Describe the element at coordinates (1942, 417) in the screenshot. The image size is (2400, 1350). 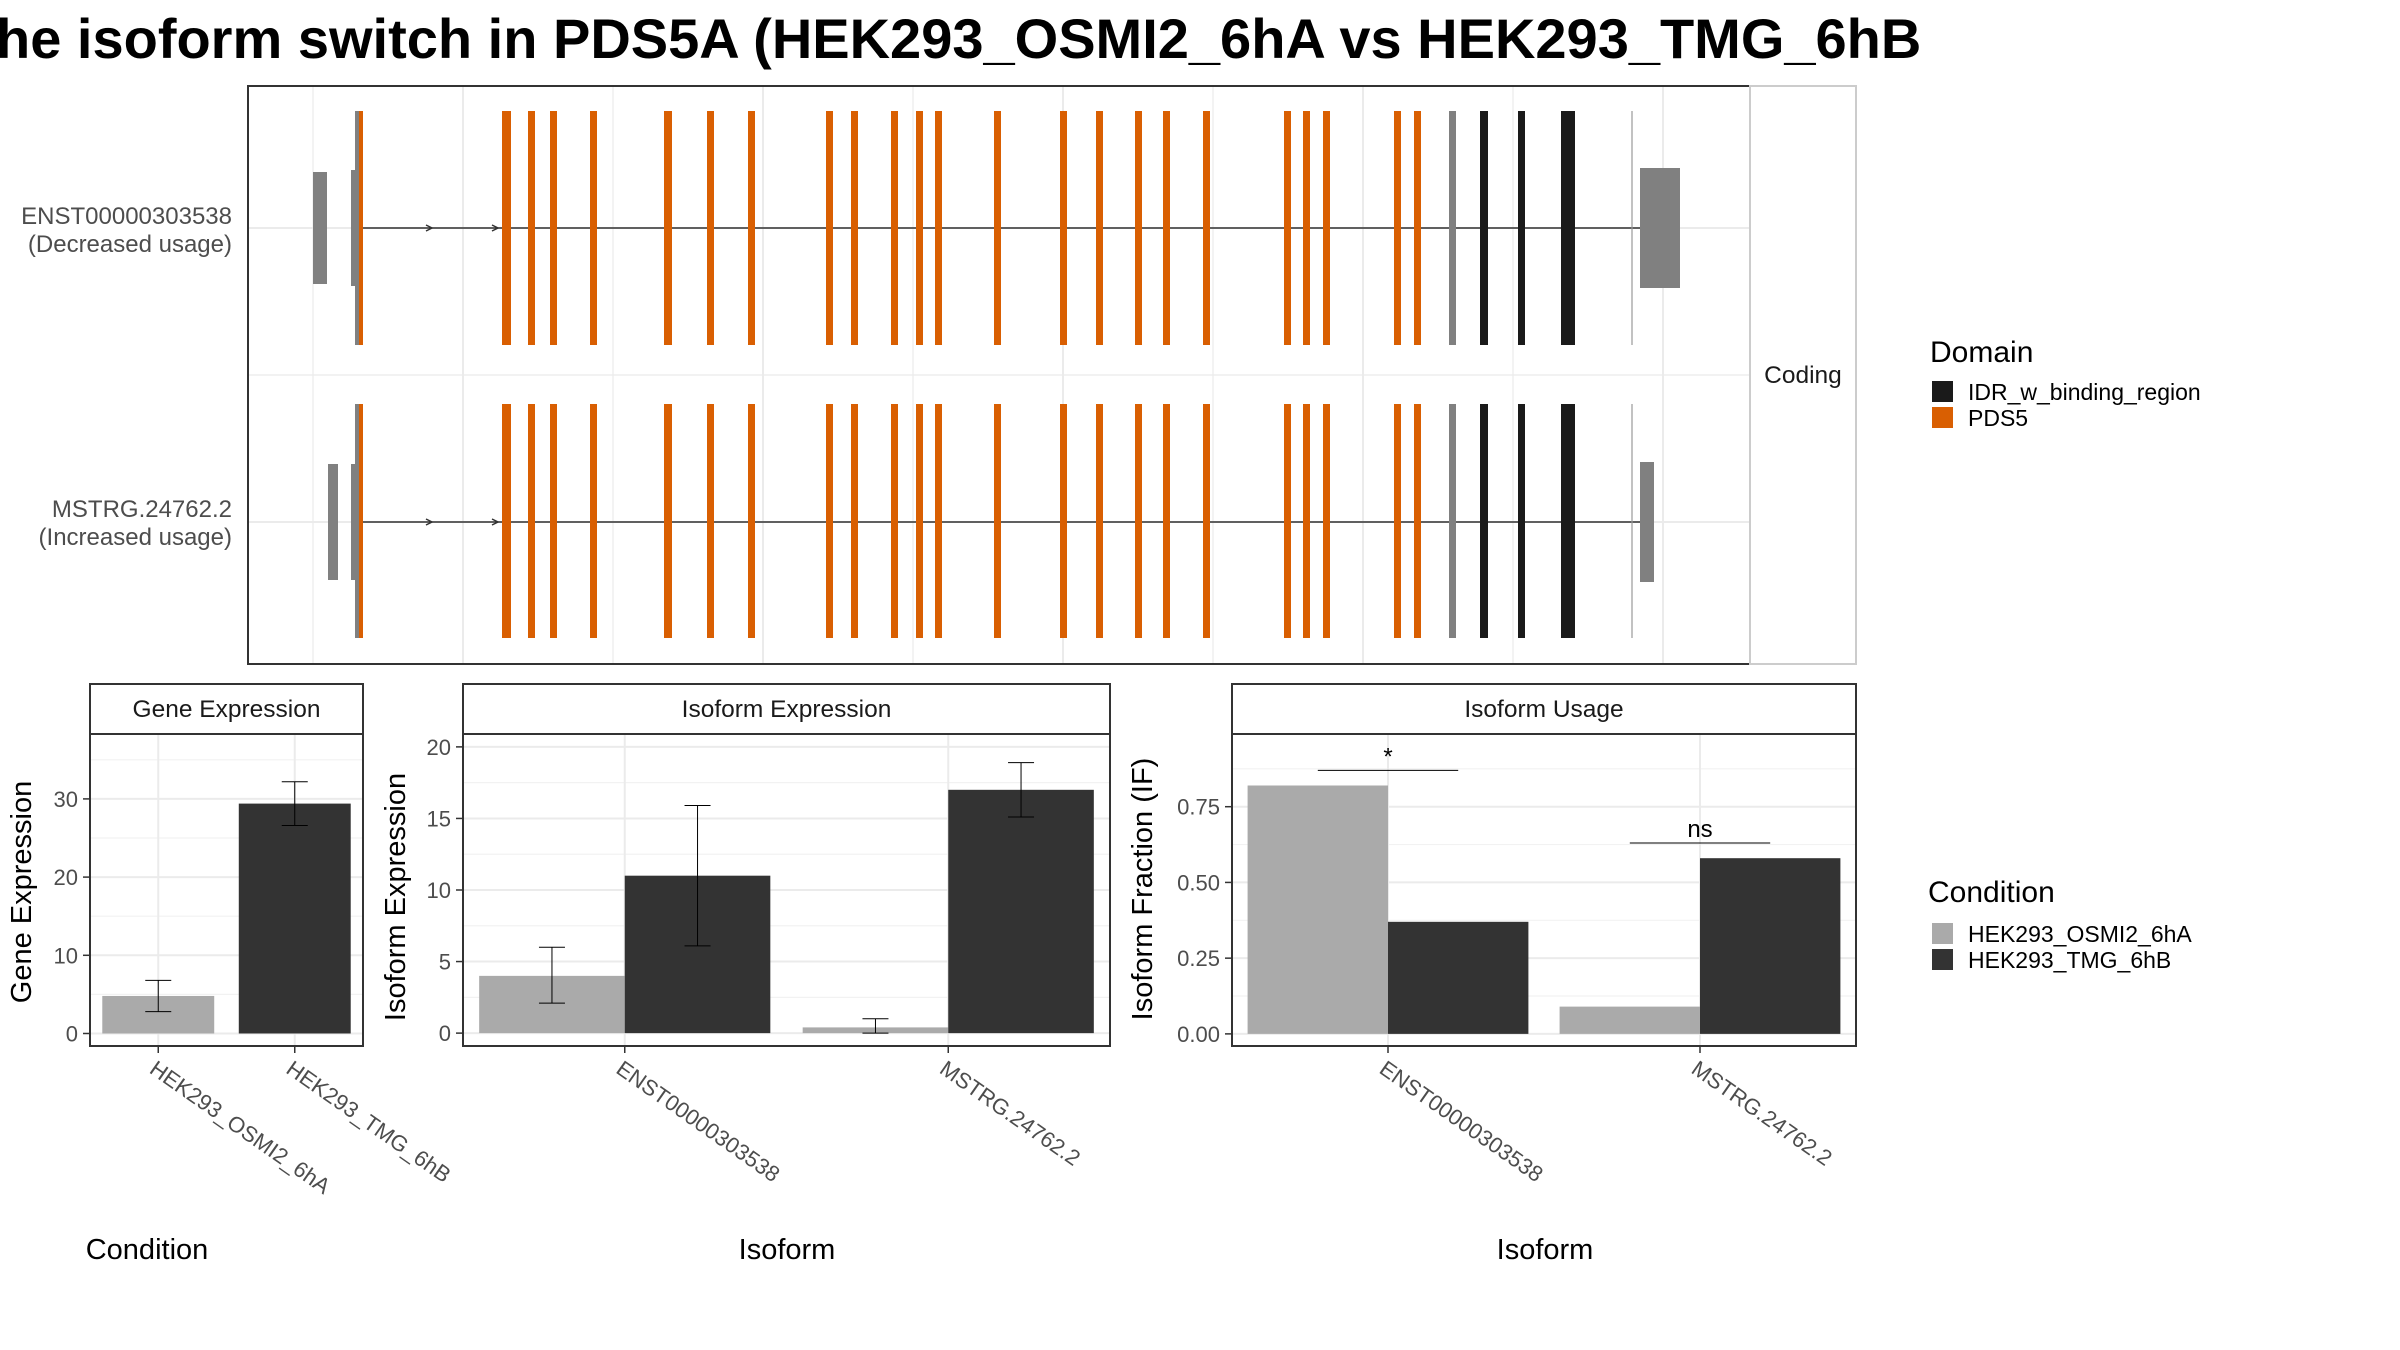
I see `legend-swatch-pds5` at that location.